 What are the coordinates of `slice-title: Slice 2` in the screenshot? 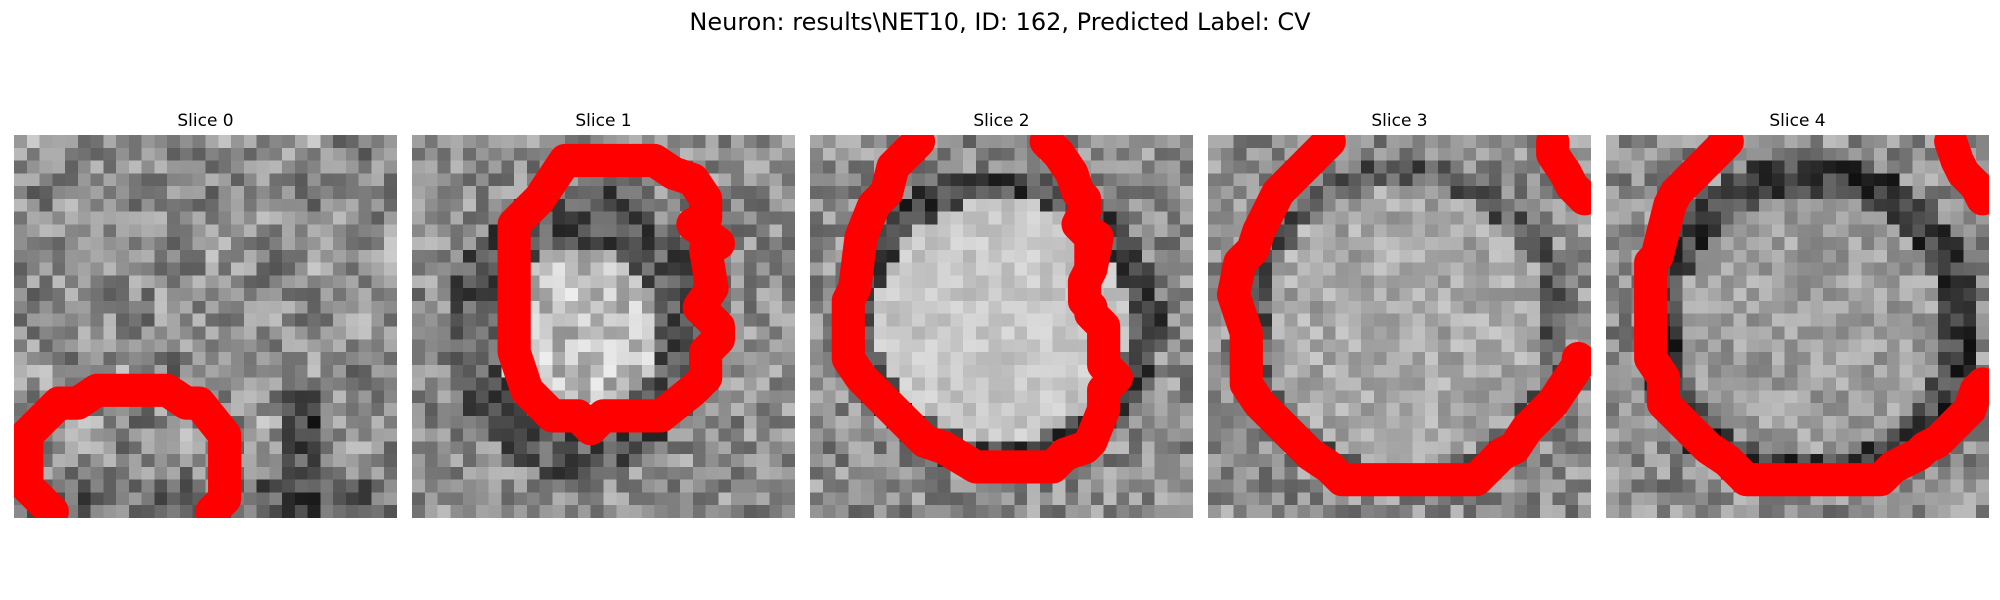 It's located at (1001, 121).